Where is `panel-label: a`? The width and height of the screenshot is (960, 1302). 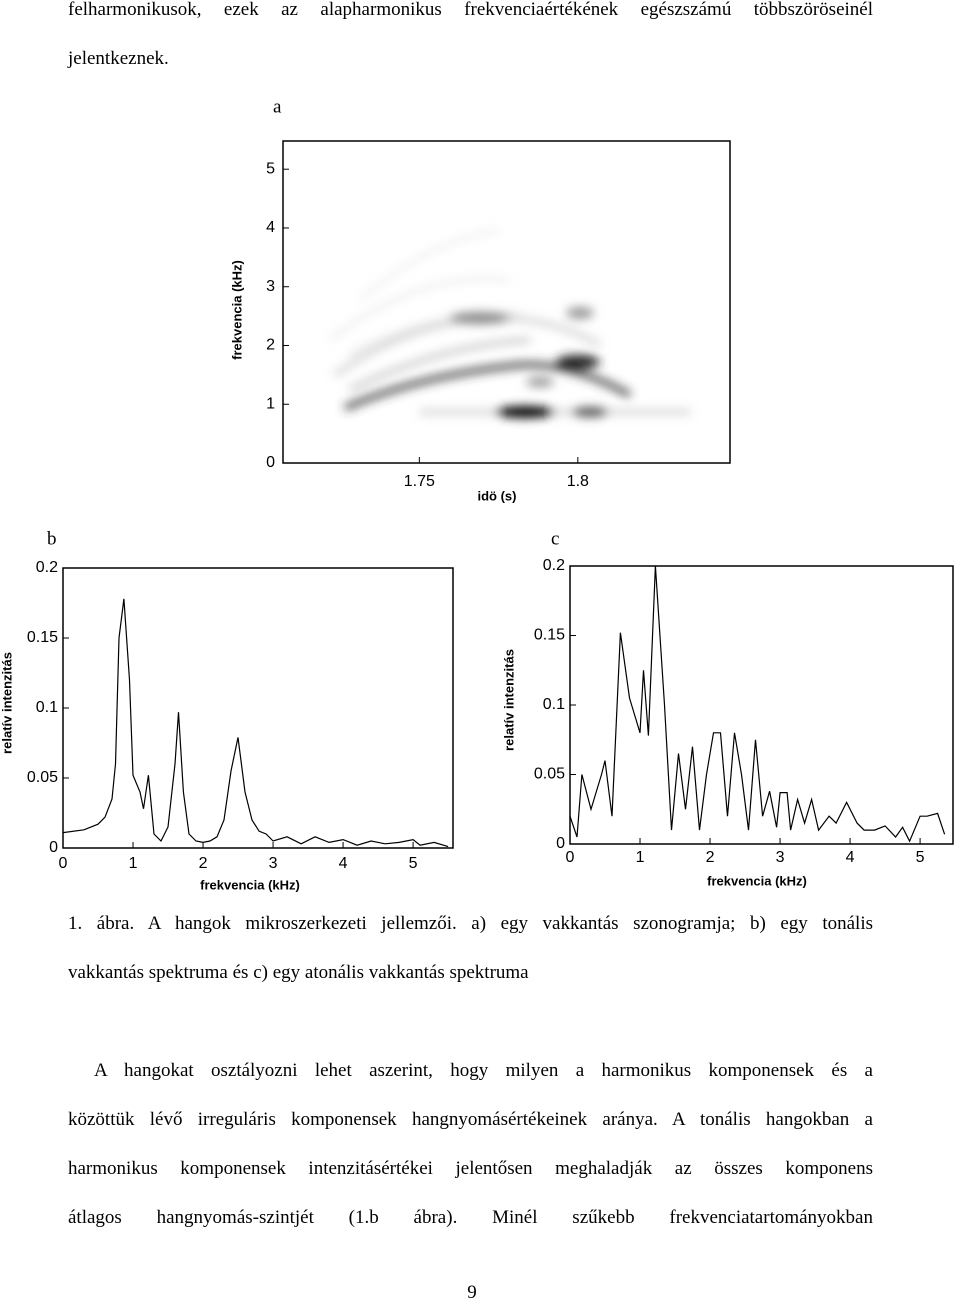
panel-label: a is located at coordinates (277, 106).